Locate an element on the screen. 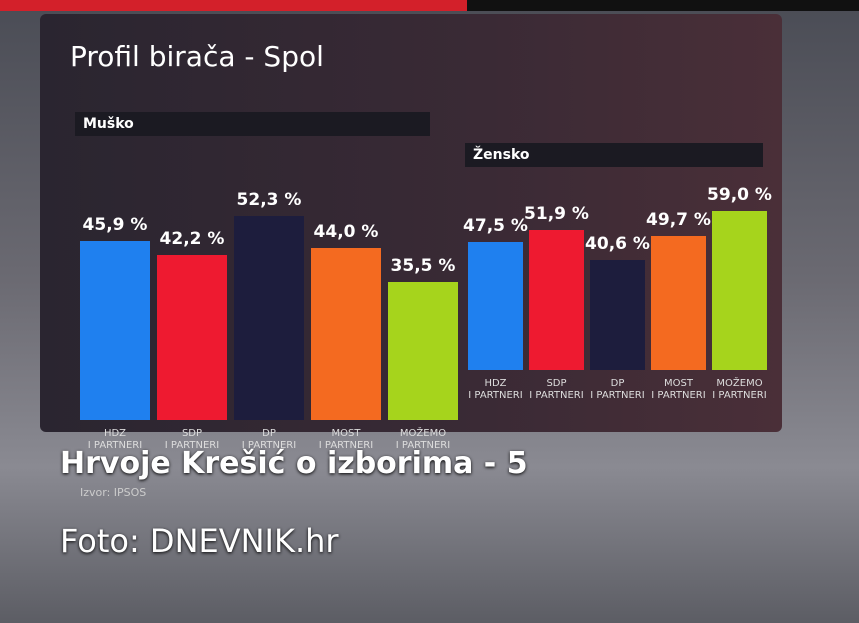 This screenshot has width=859, height=623. top-bar is located at coordinates (233, 5).